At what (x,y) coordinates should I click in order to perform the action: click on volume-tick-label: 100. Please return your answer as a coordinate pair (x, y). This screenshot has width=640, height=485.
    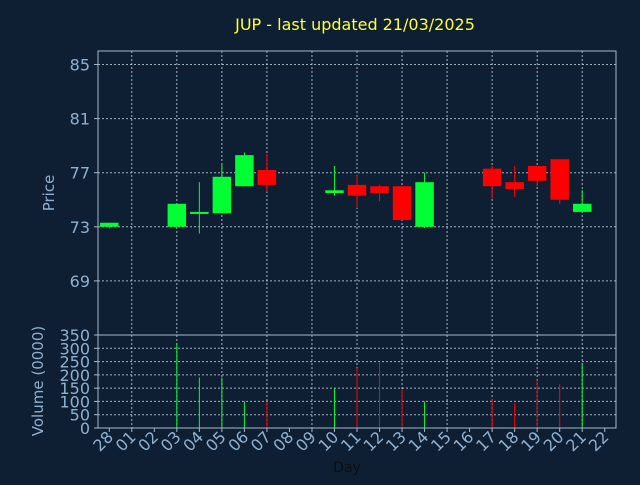
    Looking at the image, I should click on (74, 401).